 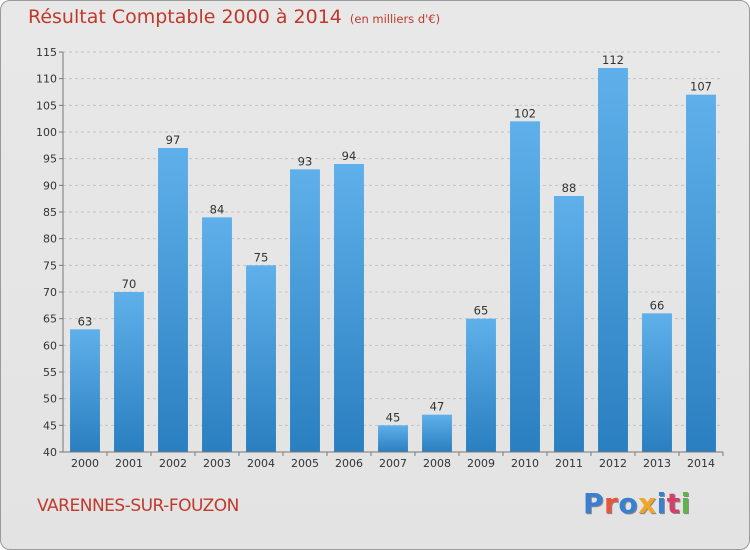 I want to click on logo-letter: P, so click(x=594, y=503).